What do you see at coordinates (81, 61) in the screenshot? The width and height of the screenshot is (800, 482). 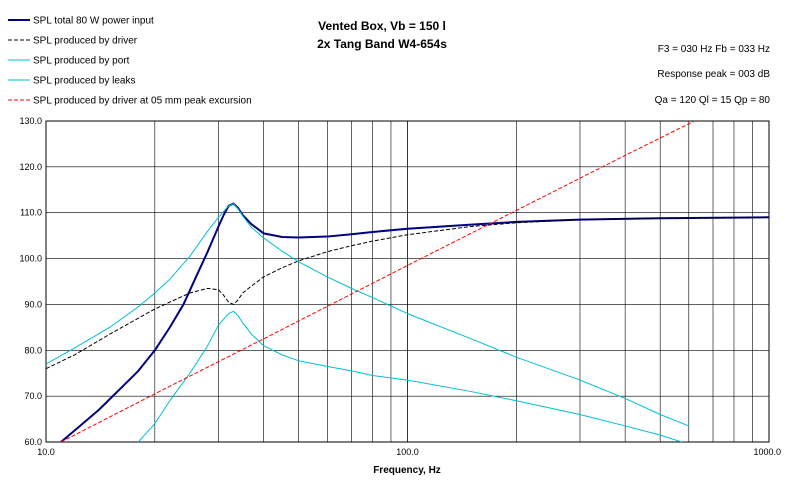 I see `legend-label-3: SPL produced by port` at bounding box center [81, 61].